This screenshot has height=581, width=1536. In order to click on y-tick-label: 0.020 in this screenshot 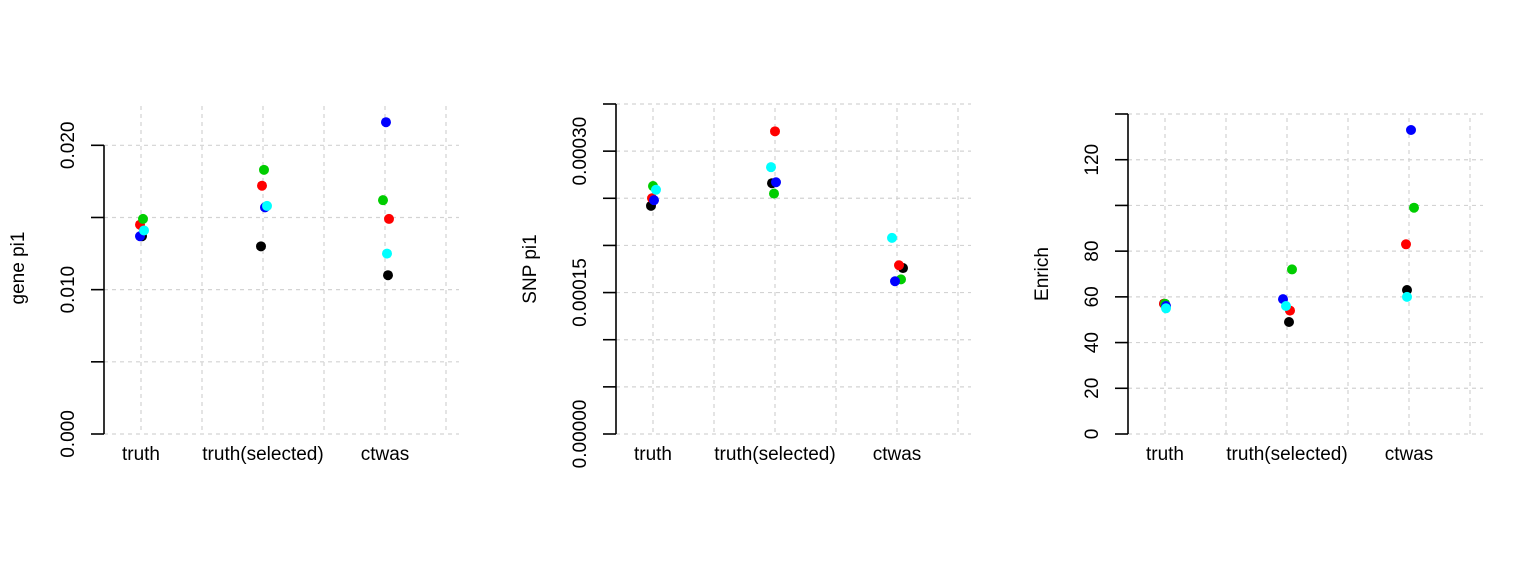, I will do `click(68, 146)`.